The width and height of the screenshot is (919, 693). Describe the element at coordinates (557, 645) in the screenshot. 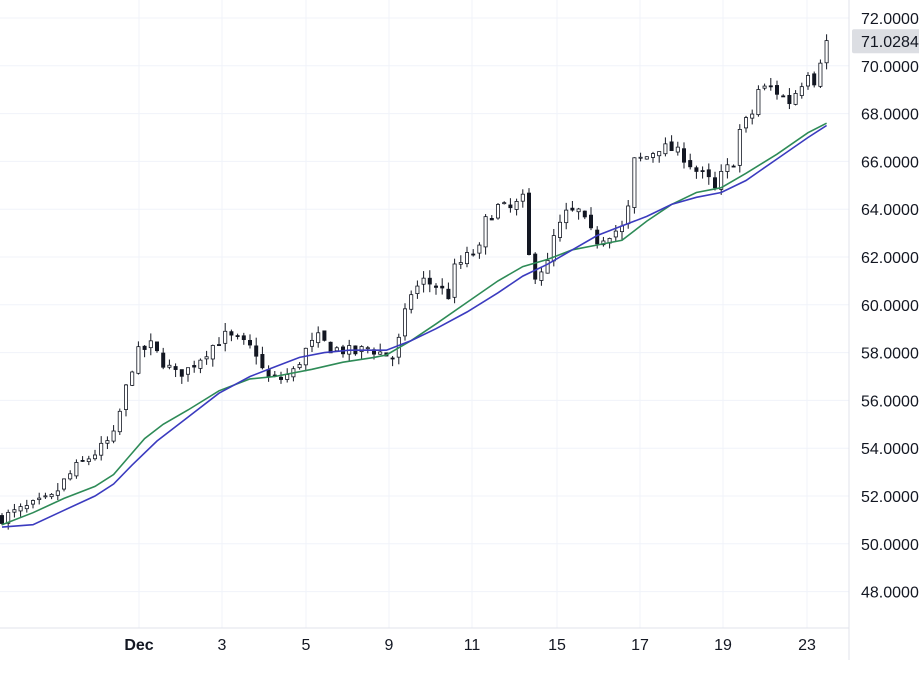

I see `time-tick-label: 15` at that location.